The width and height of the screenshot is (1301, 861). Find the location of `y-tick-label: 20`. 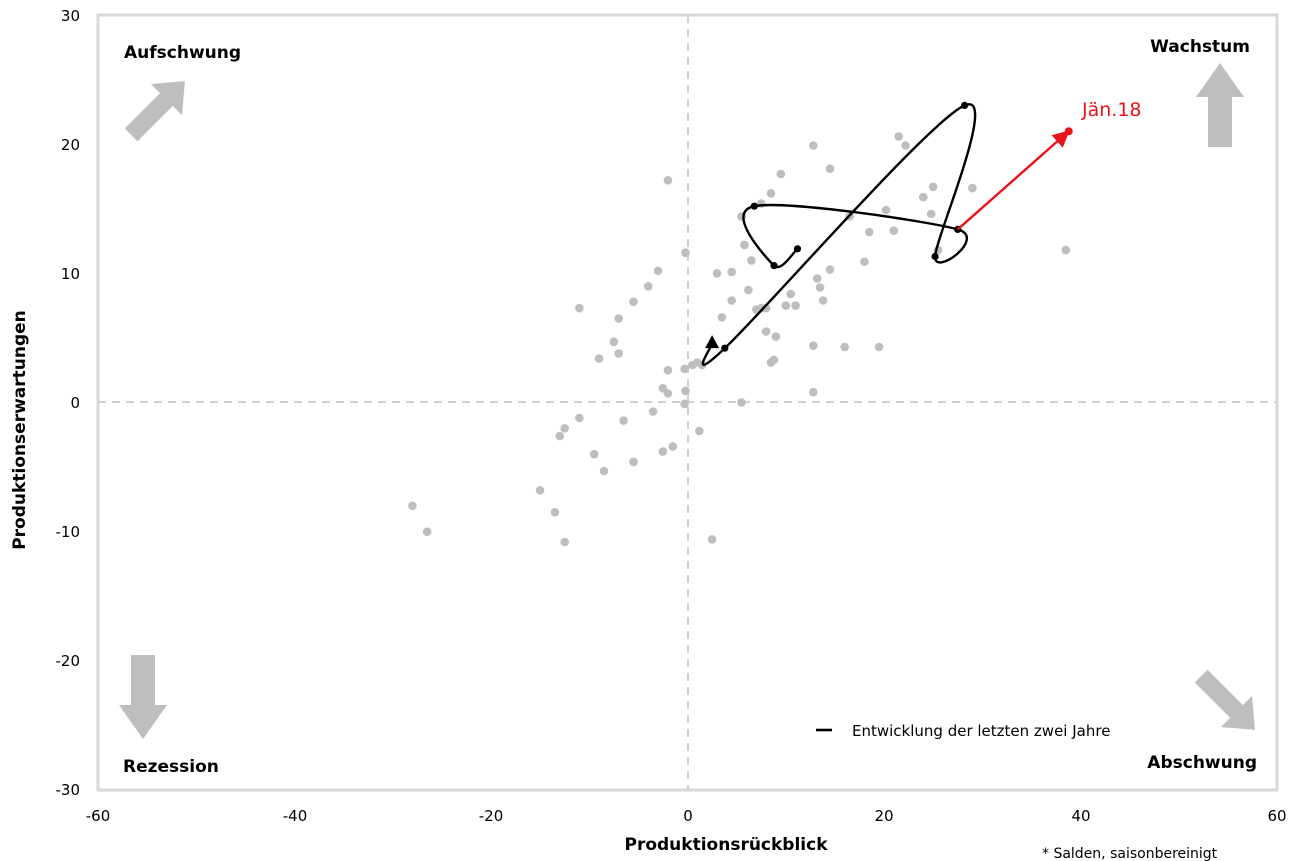

y-tick-label: 20 is located at coordinates (70, 145).